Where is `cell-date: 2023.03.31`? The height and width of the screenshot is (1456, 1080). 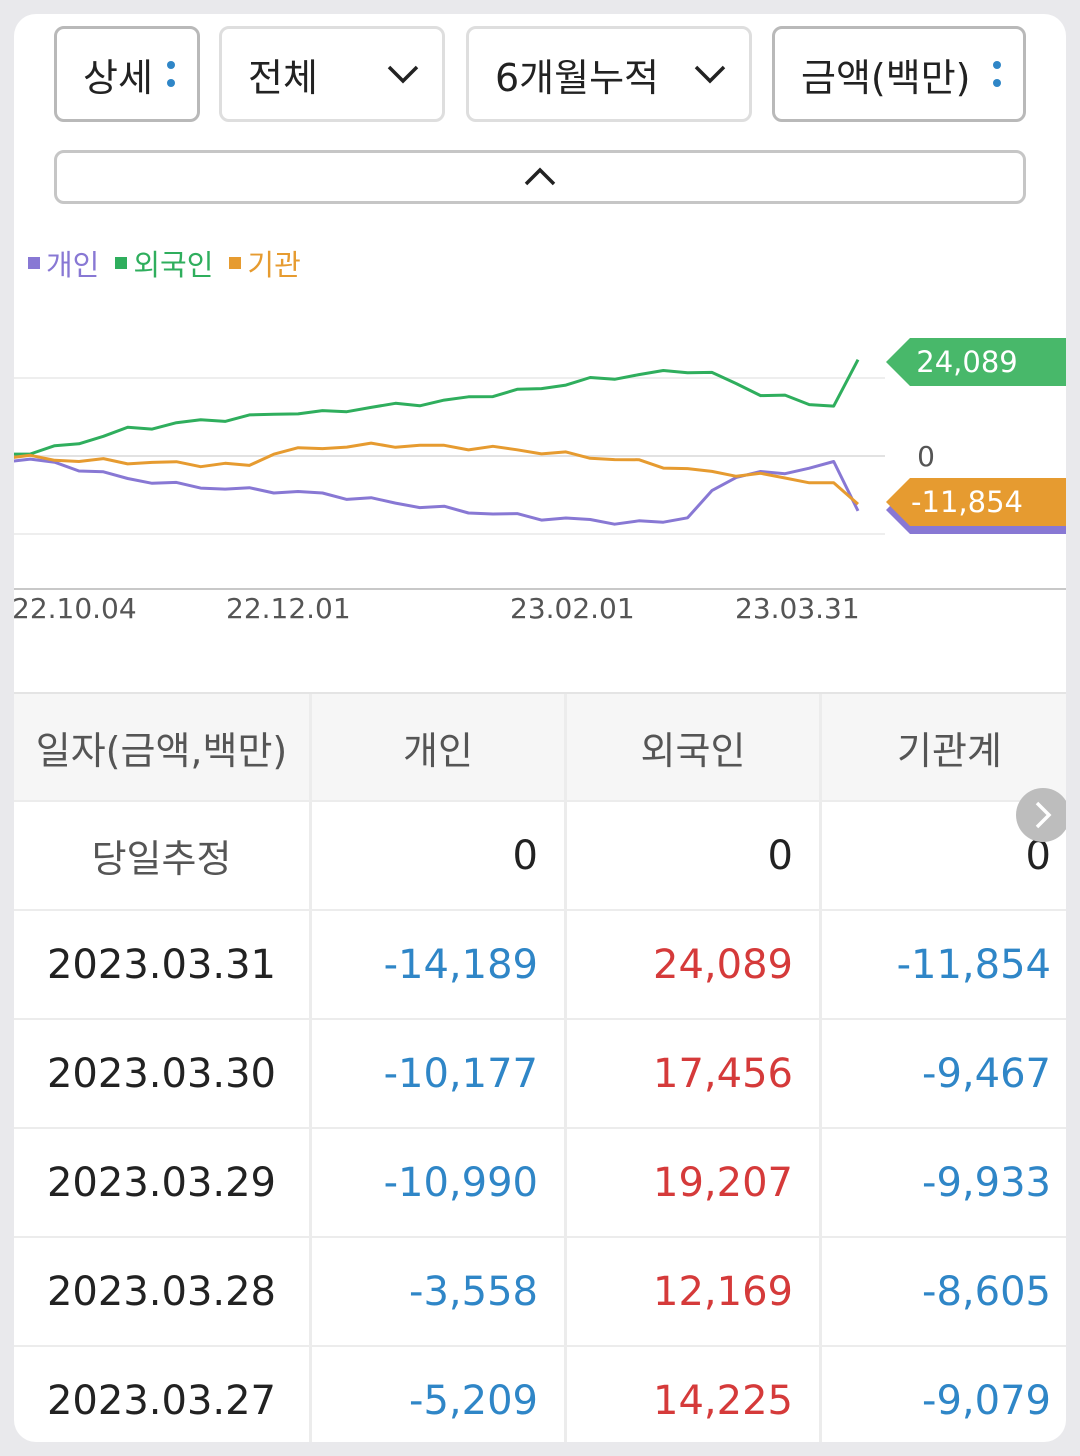
cell-date: 2023.03.31 is located at coordinates (163, 964).